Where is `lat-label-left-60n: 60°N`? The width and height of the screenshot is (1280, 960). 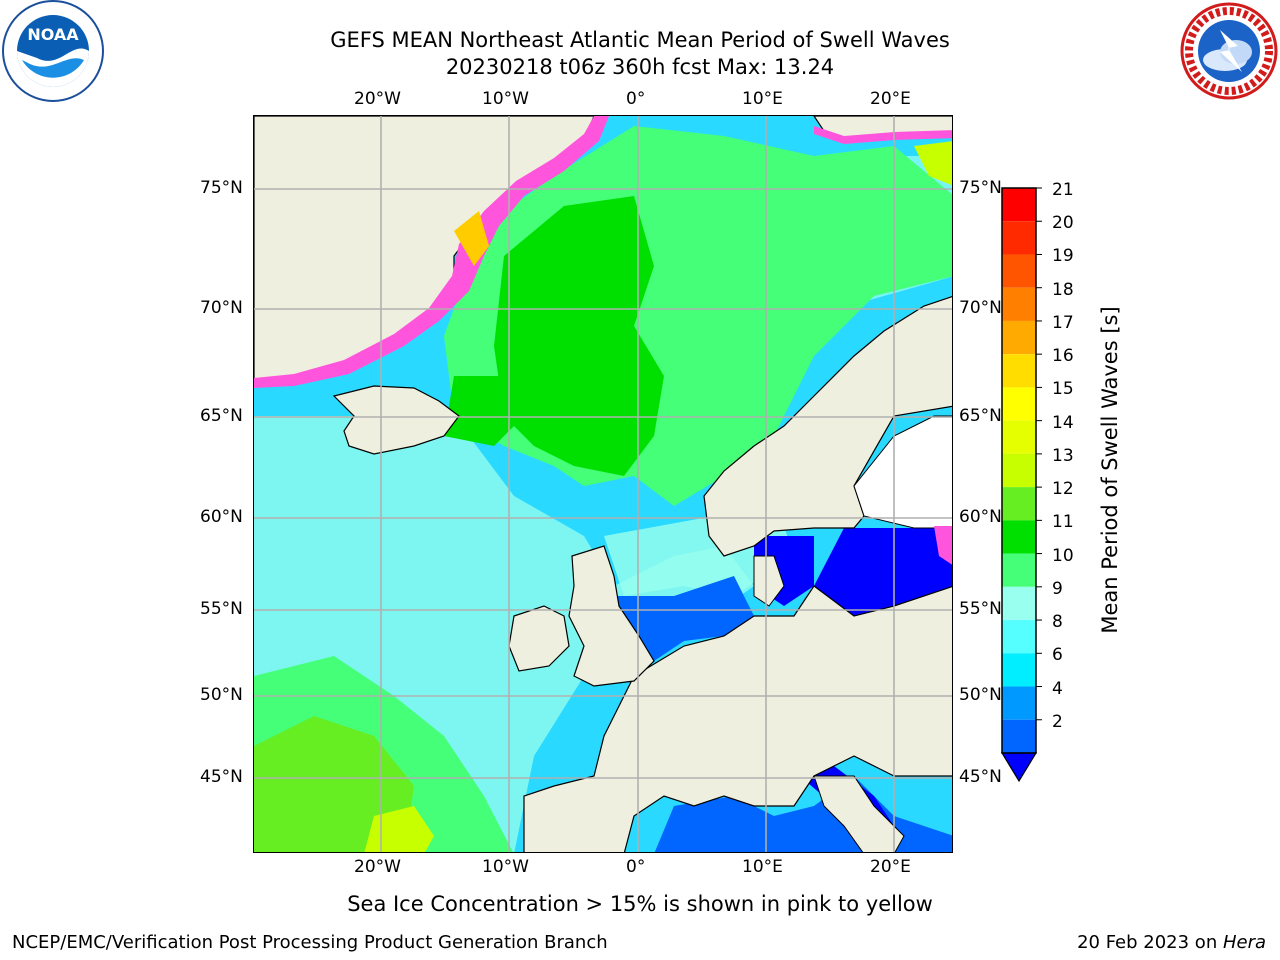 lat-label-left-60n: 60°N is located at coordinates (221, 517).